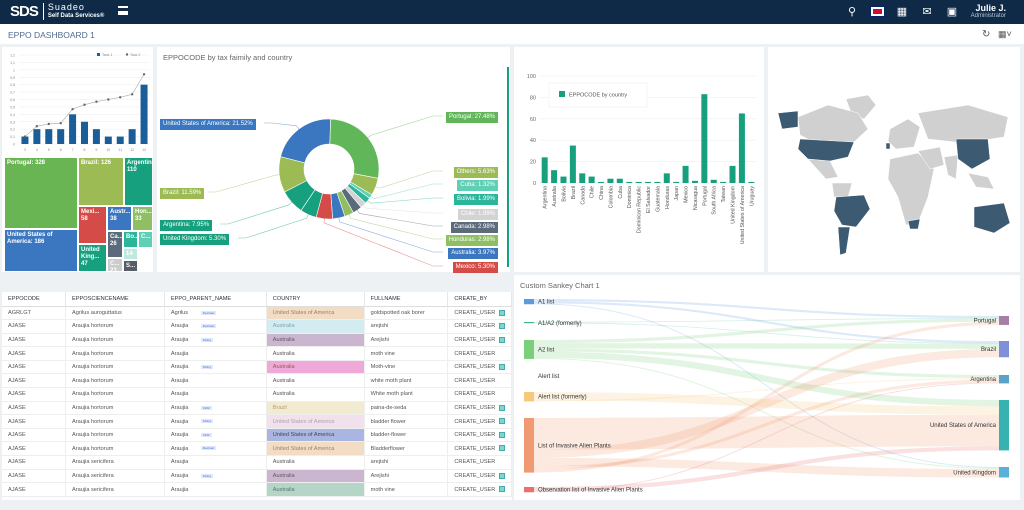 Image resolution: width=1024 pixels, height=510 pixels. I want to click on sankey-target-label: United States of America, so click(963, 426).